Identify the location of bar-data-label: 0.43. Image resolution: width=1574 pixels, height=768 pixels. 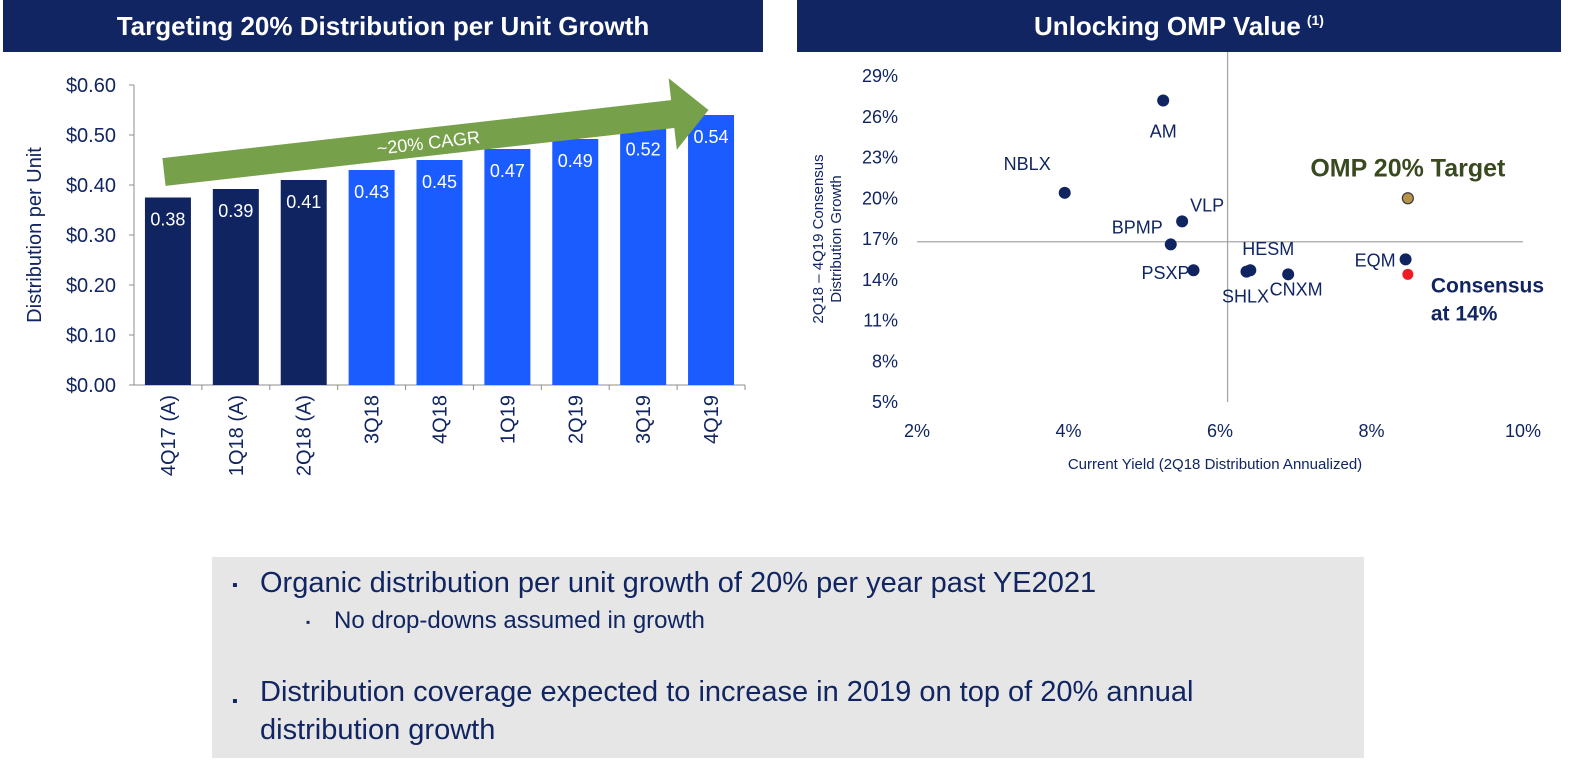
(371, 192).